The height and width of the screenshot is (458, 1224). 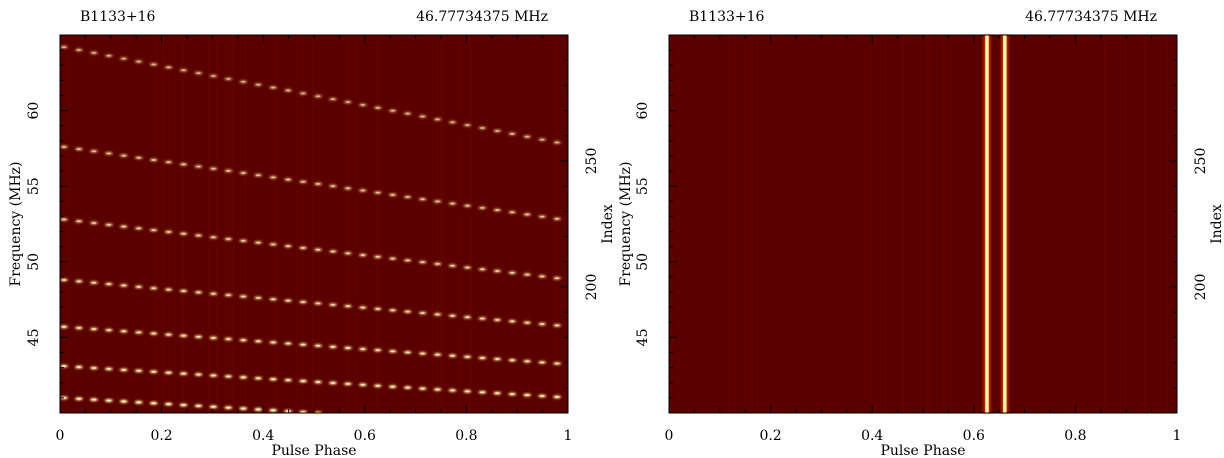 What do you see at coordinates (313, 450) in the screenshot?
I see `left-x-axis-label: Pulse Phase` at bounding box center [313, 450].